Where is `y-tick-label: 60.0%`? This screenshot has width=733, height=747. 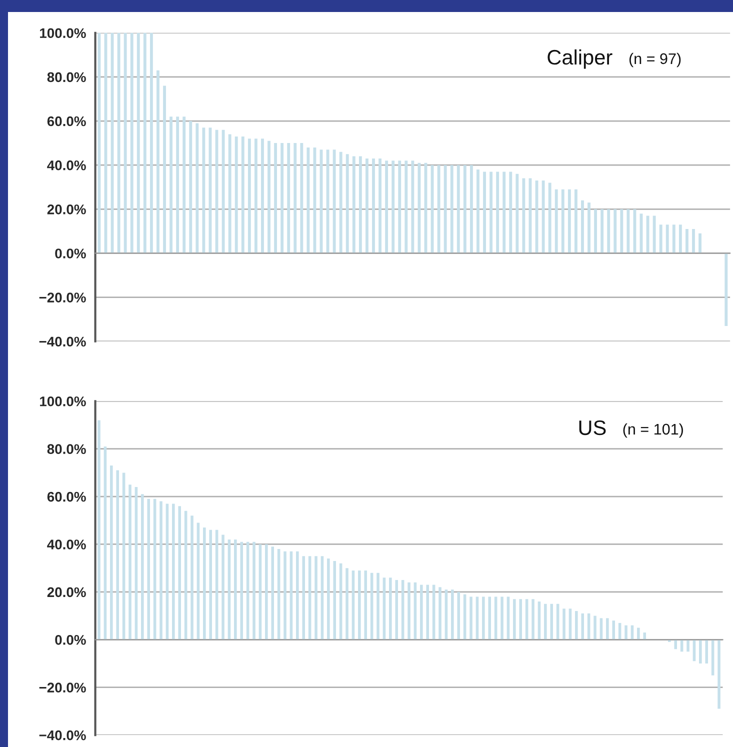
y-tick-label: 60.0% is located at coordinates (66, 121).